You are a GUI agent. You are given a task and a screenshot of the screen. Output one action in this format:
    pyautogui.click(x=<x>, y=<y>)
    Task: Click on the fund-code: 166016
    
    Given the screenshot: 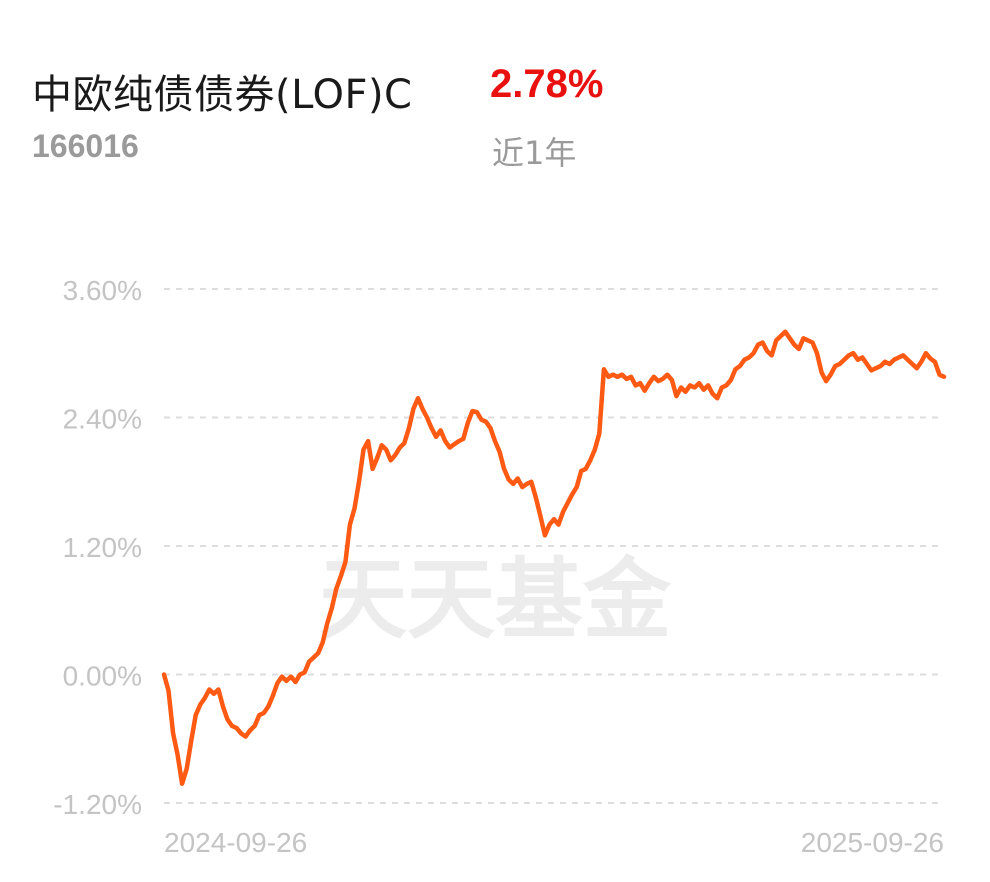 What is the action you would take?
    pyautogui.click(x=85, y=146)
    